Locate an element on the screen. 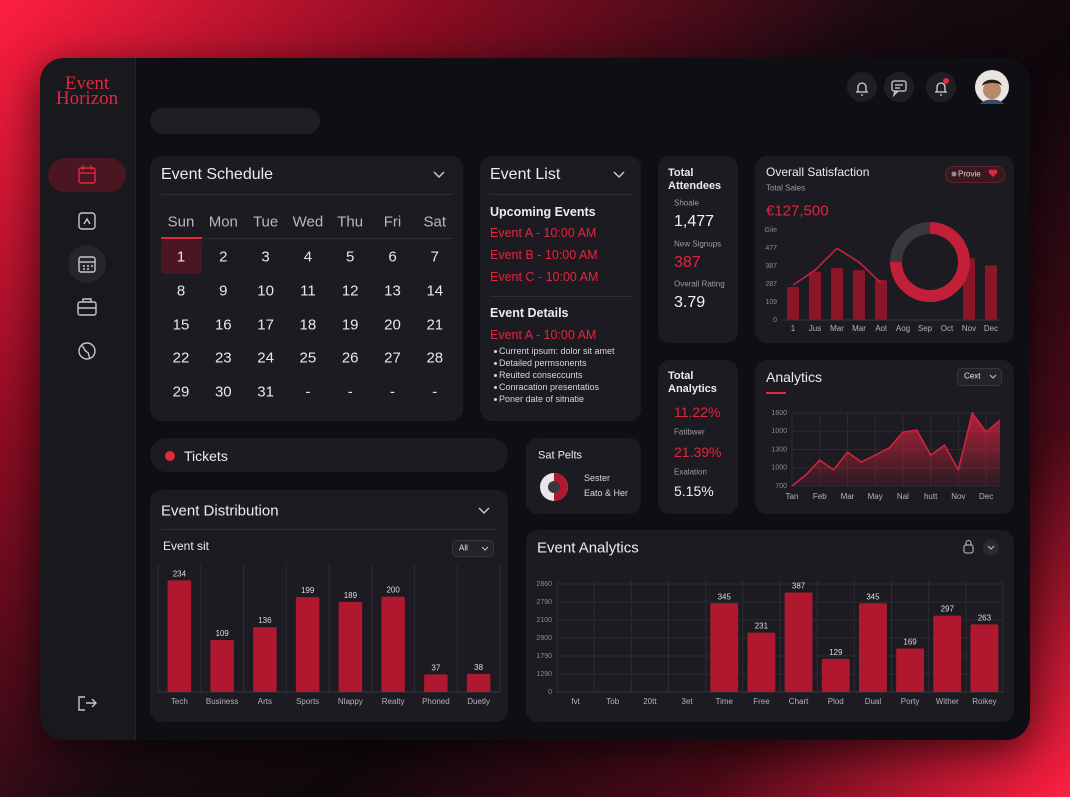 This screenshot has width=1070, height=797. value-label: 200 is located at coordinates (393, 590).